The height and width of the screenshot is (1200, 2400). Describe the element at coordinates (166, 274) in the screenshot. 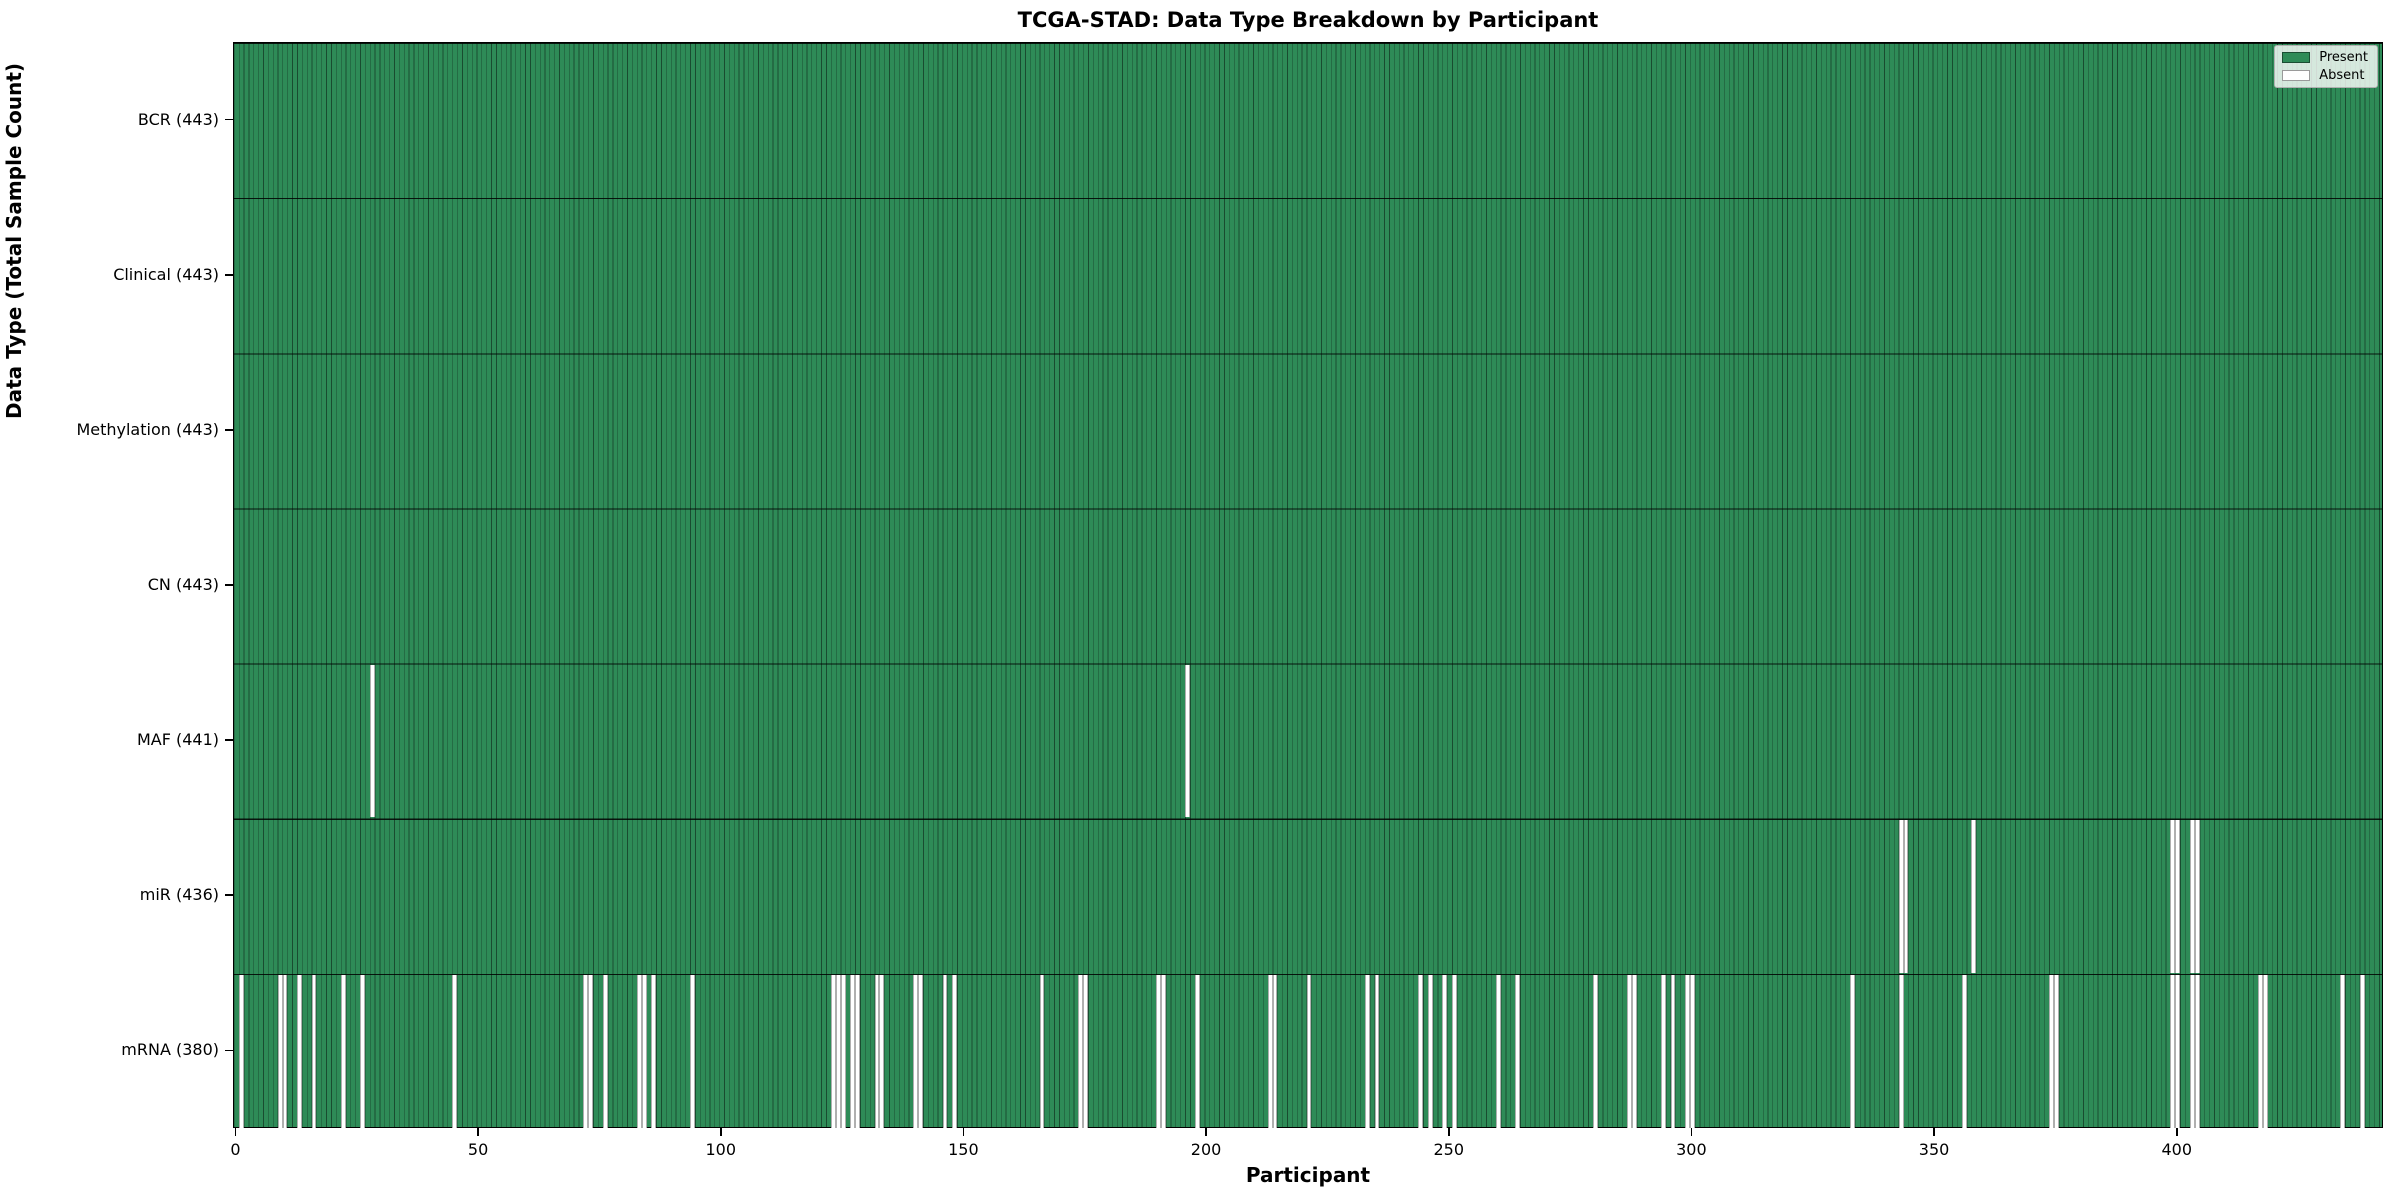

I see `y-tick-label-Clinical: Clinical (443)` at that location.